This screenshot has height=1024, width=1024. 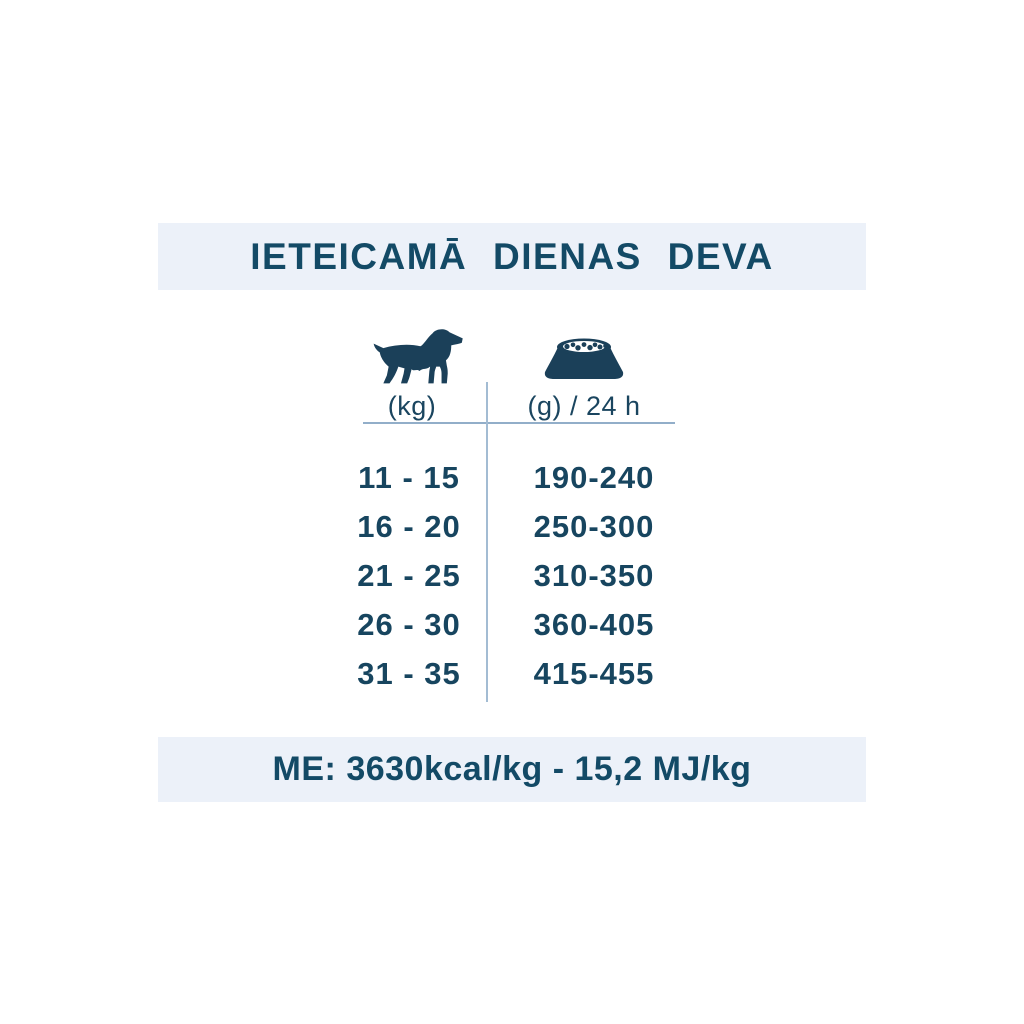 I want to click on daily-amount-value: 360-405, so click(x=594, y=624).